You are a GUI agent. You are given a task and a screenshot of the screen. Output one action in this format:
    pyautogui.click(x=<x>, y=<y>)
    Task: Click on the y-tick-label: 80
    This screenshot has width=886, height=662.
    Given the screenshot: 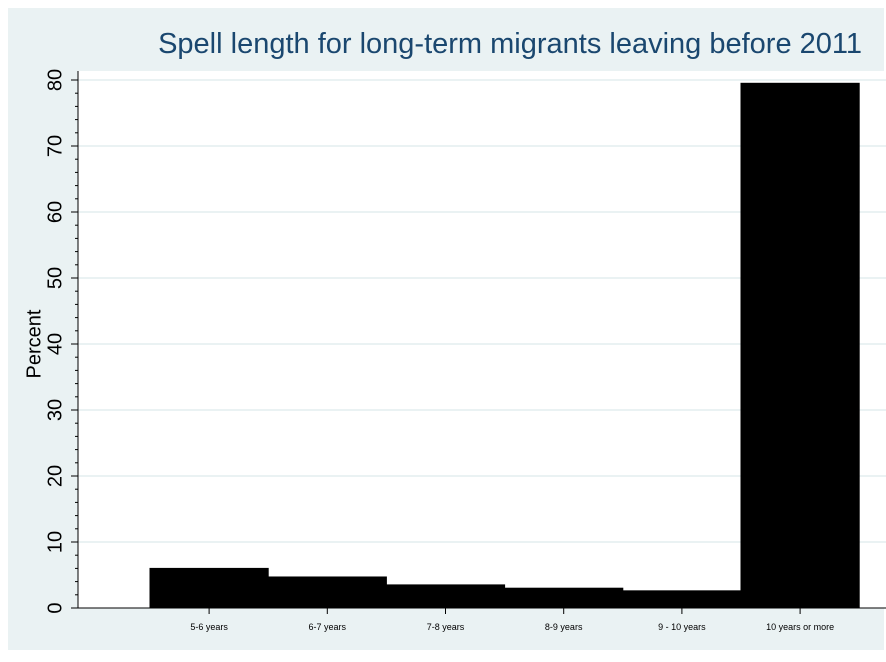 What is the action you would take?
    pyautogui.click(x=55, y=80)
    